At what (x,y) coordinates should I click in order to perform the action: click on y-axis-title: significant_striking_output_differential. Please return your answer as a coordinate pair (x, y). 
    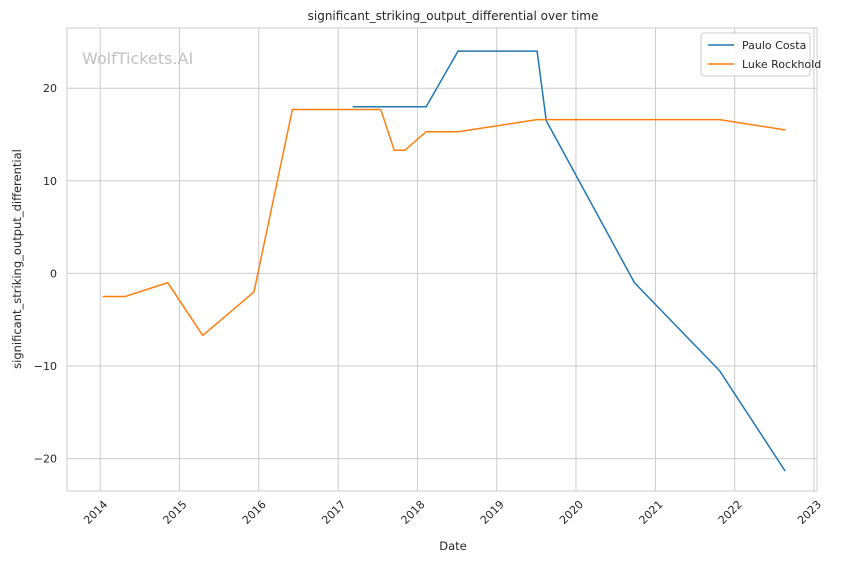
    Looking at the image, I should click on (17, 259).